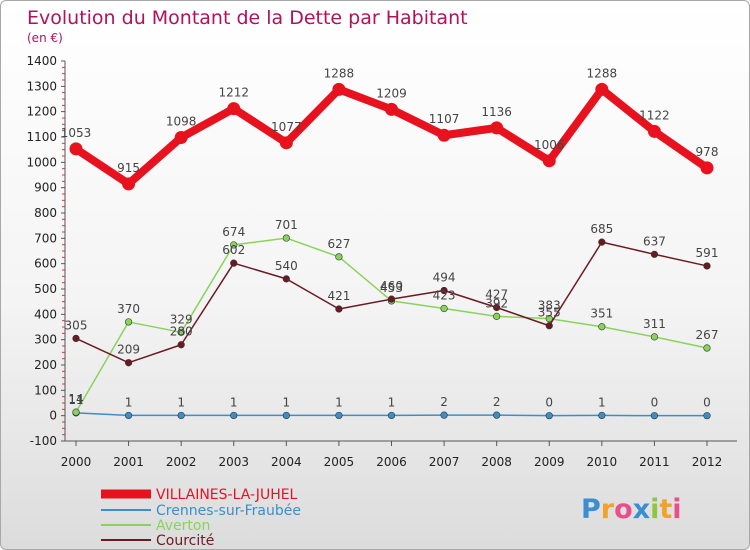 Image resolution: width=750 pixels, height=550 pixels. I want to click on y-tick-label: 500, so click(45, 289).